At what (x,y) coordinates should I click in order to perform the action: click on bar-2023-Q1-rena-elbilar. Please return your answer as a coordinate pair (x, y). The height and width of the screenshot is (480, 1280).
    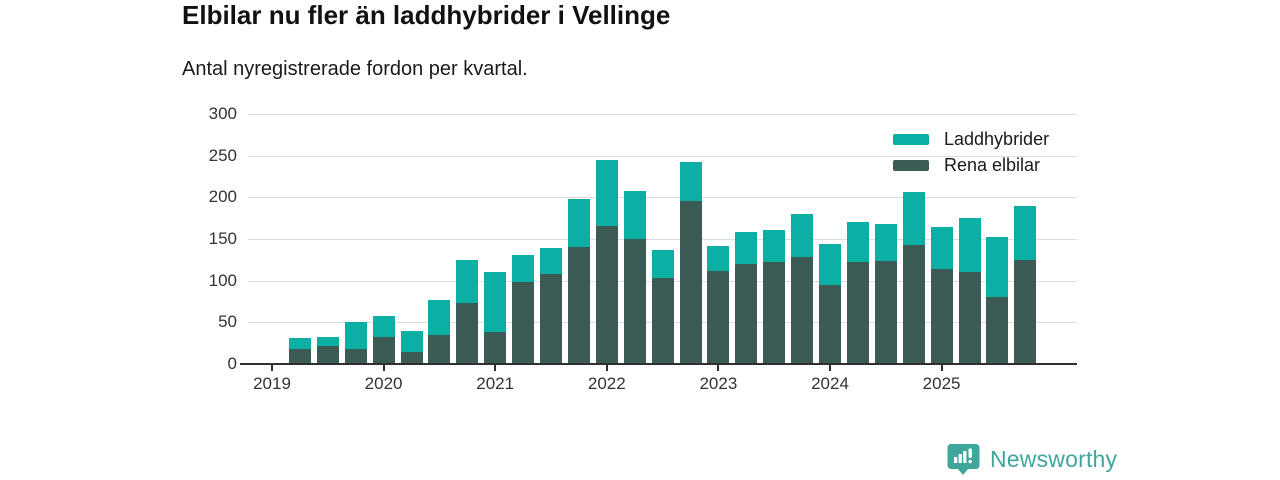
    Looking at the image, I should click on (718, 317).